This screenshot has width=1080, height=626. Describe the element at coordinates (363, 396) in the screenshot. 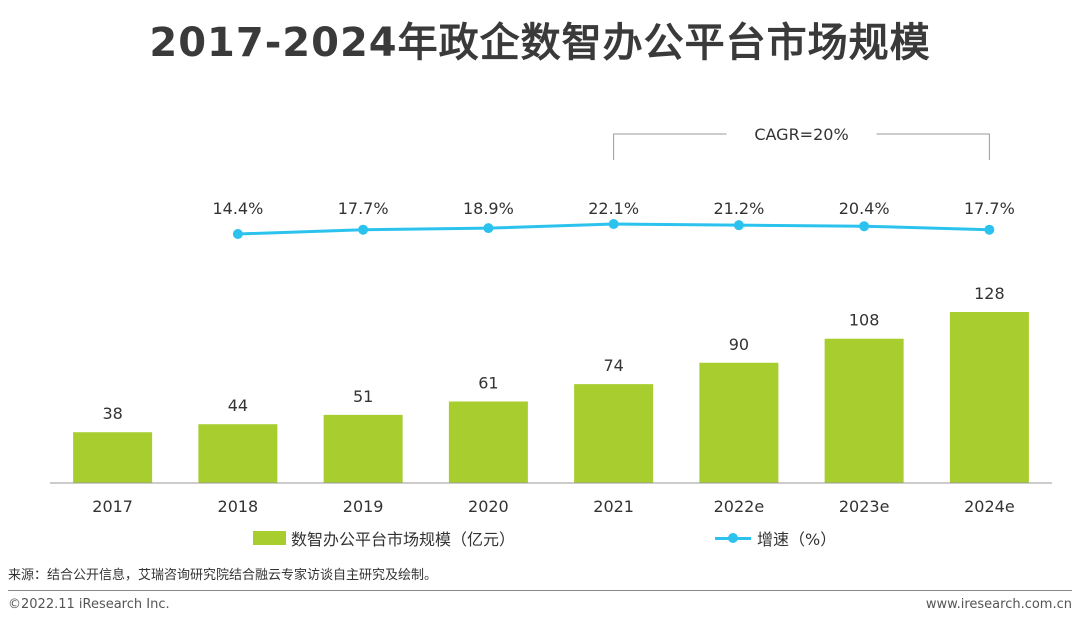

I see `bar-value-label-2019: 51` at that location.